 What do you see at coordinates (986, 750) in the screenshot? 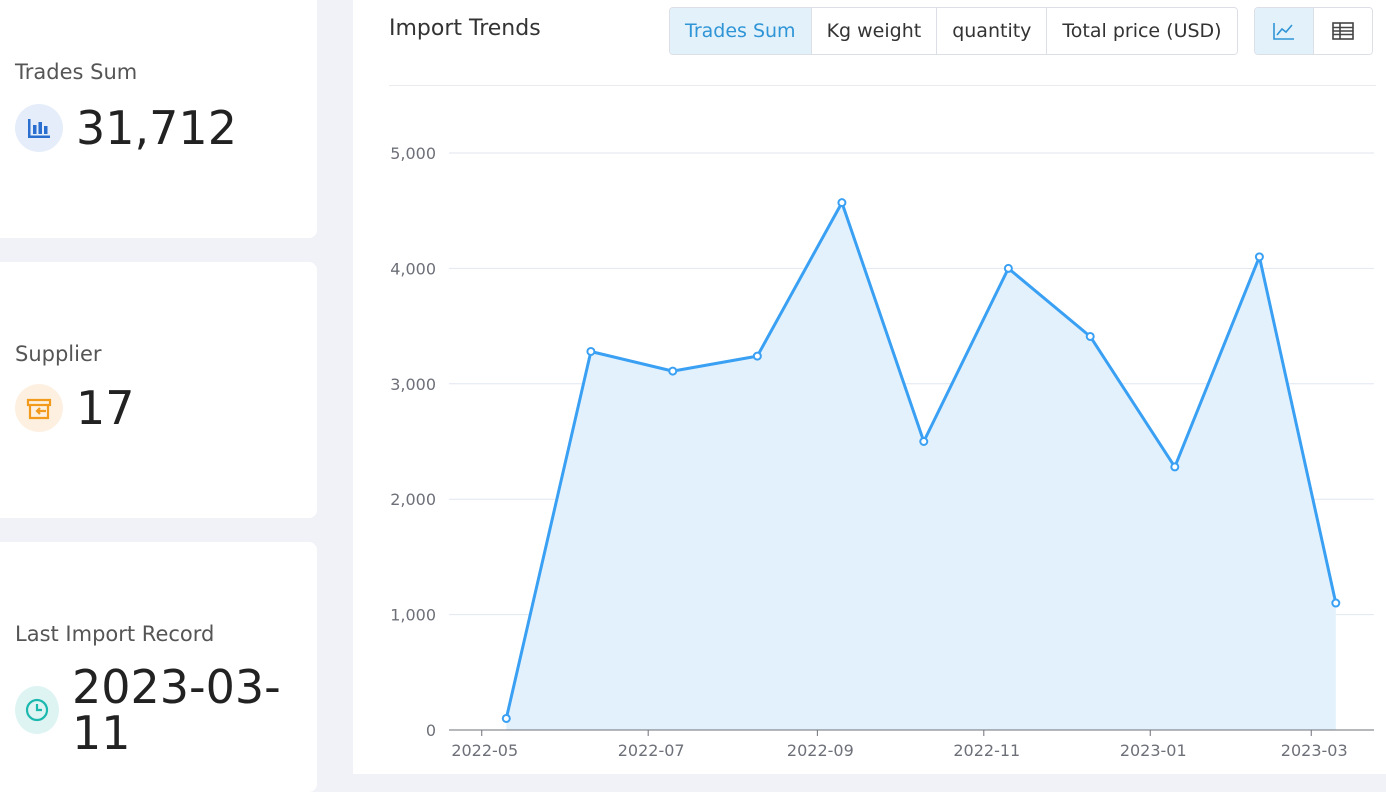
I see `x-tick-label: 2022-11` at bounding box center [986, 750].